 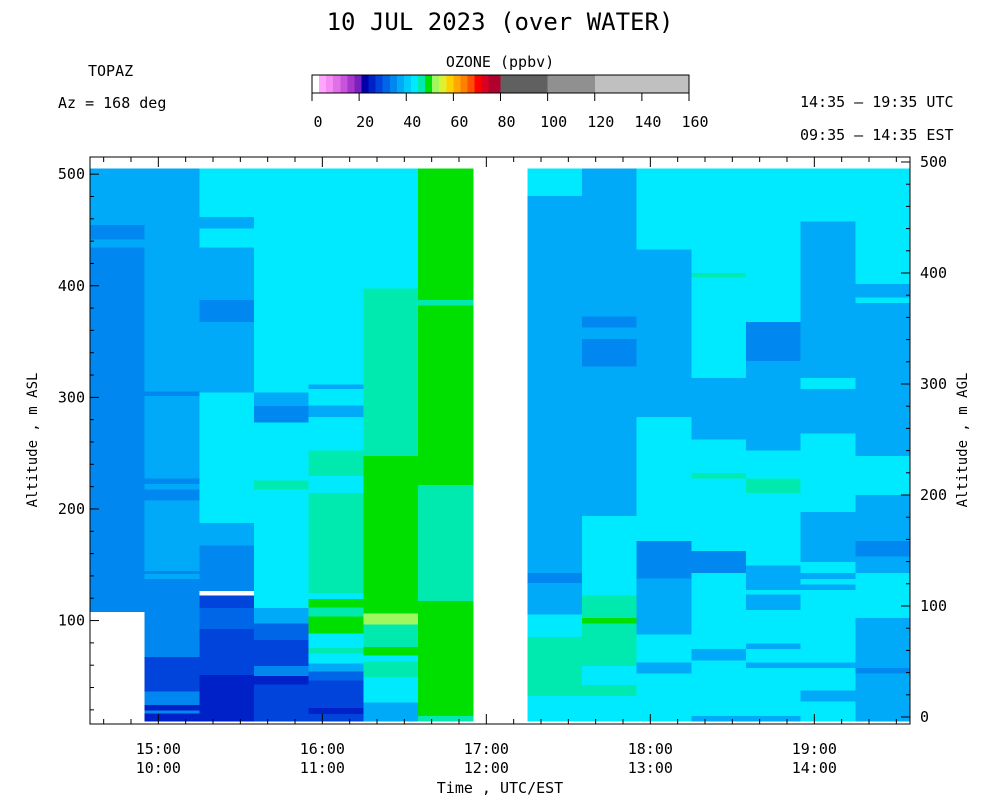 What do you see at coordinates (71, 286) in the screenshot?
I see `y-tick-label-left: 400` at bounding box center [71, 286].